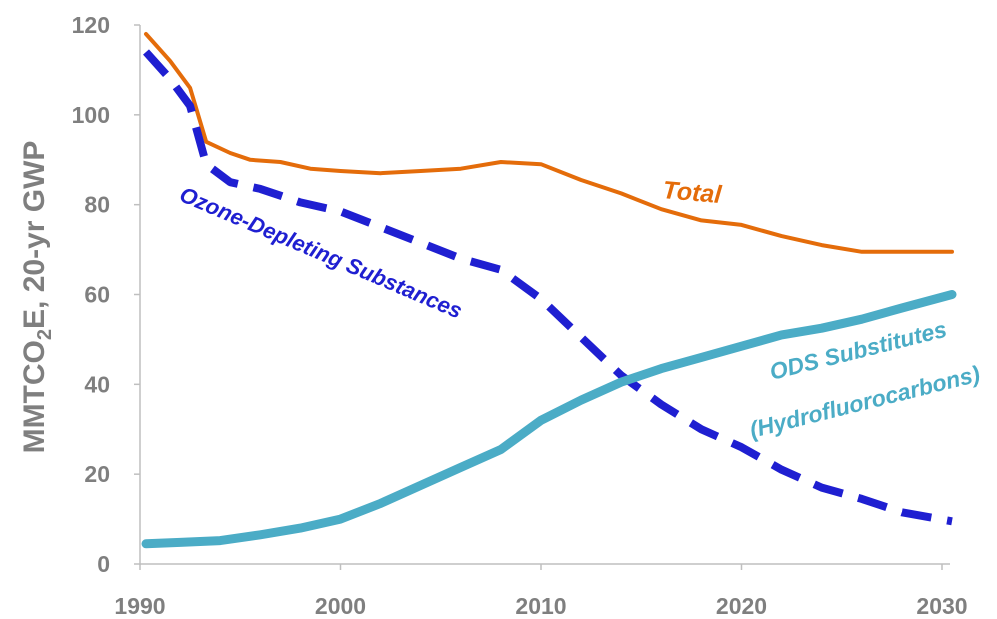 The width and height of the screenshot is (997, 619). Describe the element at coordinates (34, 396) in the screenshot. I see `y-axis-label-prefix: MMTCO` at that location.